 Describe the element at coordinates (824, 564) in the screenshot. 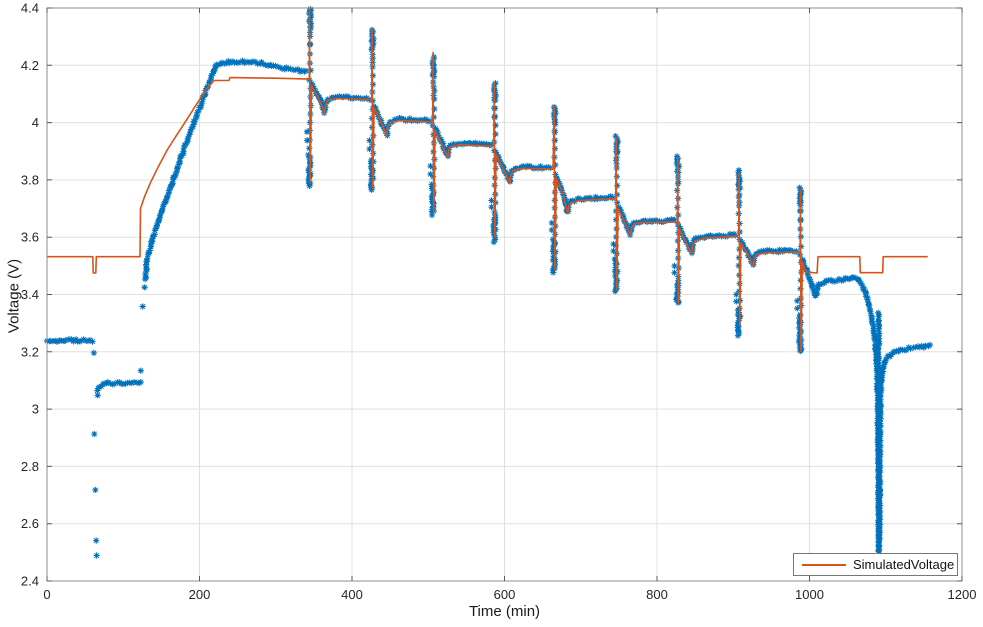

I see `legend-line-sample` at that location.